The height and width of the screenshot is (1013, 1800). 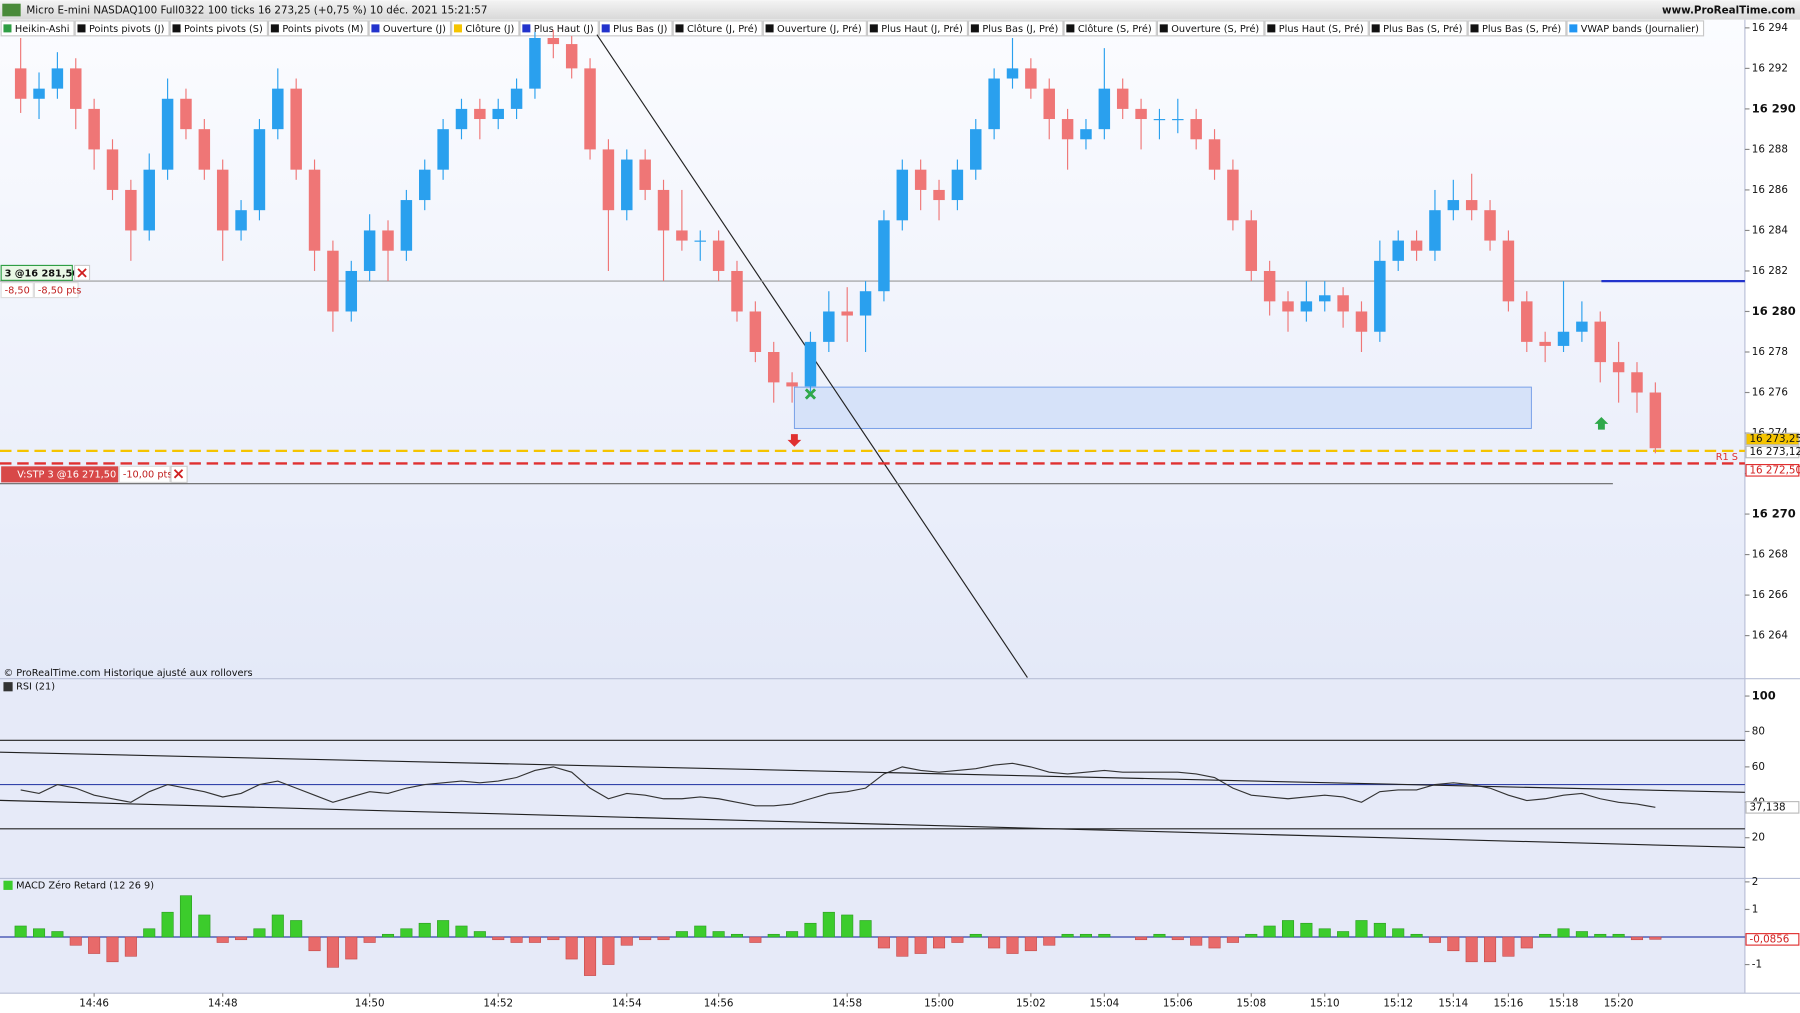 I want to click on y-tick-label: 16 290, so click(x=1774, y=108).